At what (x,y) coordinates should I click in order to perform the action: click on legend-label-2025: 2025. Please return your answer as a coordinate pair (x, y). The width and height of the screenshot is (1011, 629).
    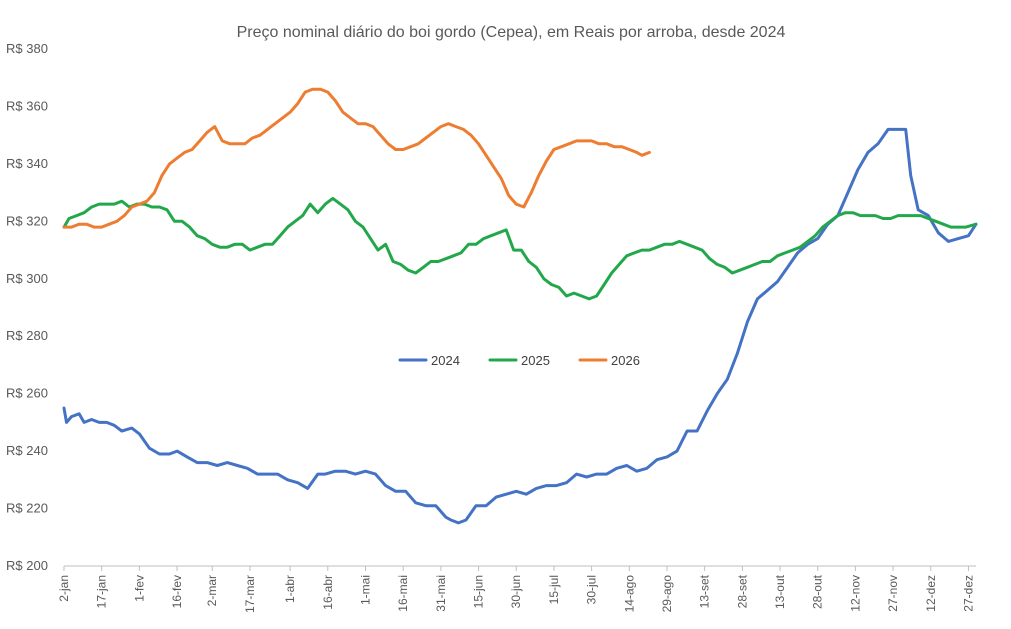
    Looking at the image, I should click on (535, 360).